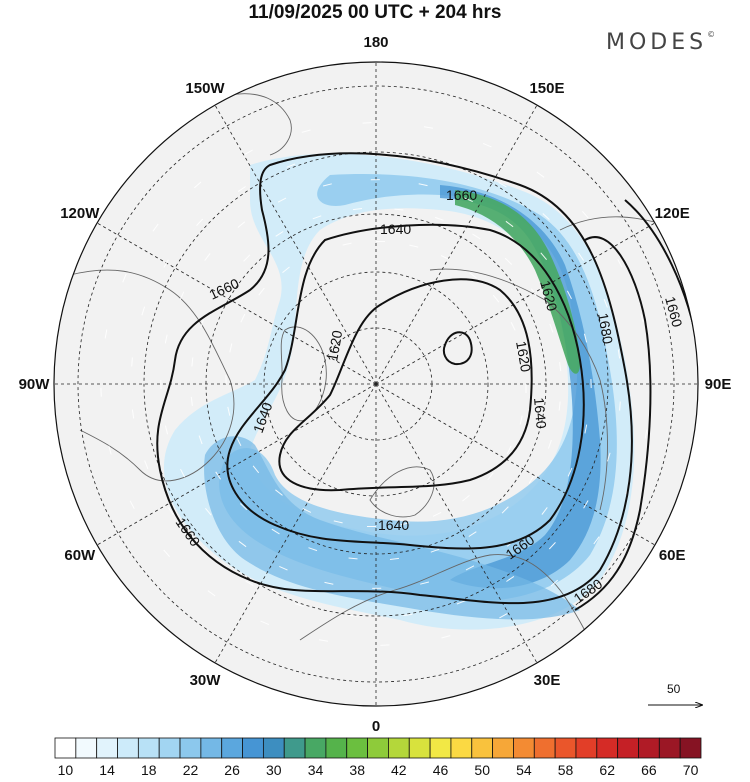 The width and height of the screenshot is (750, 782). Describe the element at coordinates (649, 770) in the screenshot. I see `colorbar-tick-label: 66` at that location.